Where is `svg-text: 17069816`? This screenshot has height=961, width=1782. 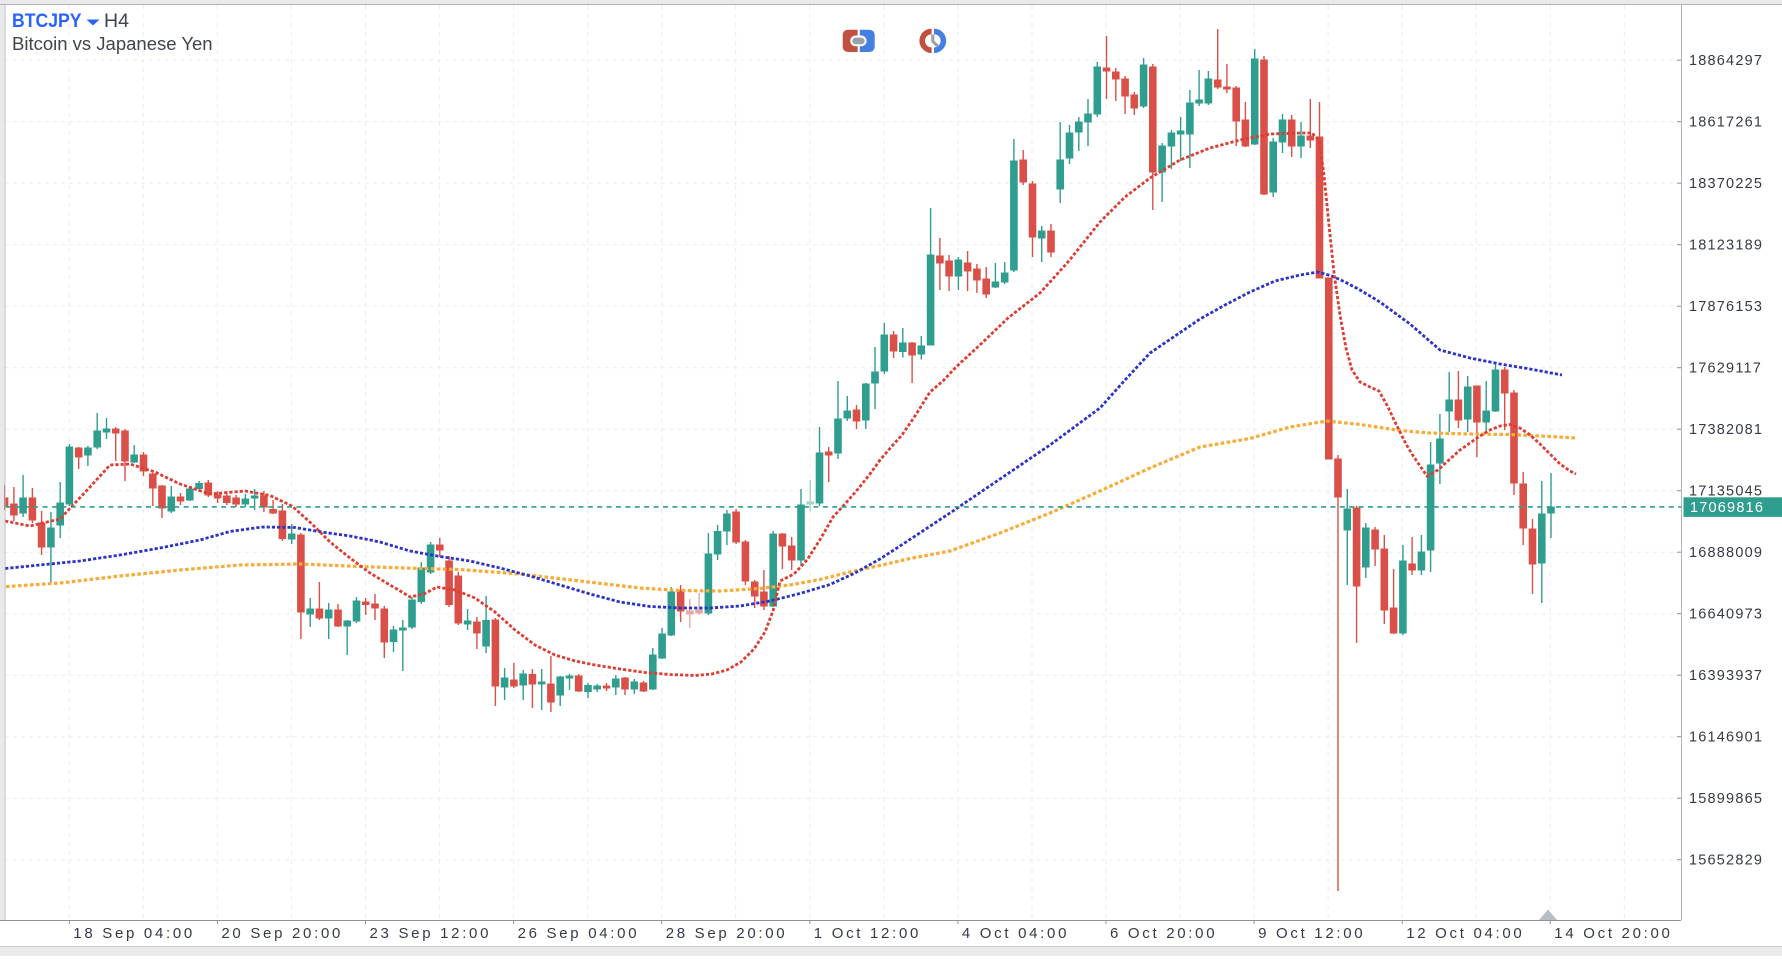 svg-text: 17069816 is located at coordinates (1727, 508).